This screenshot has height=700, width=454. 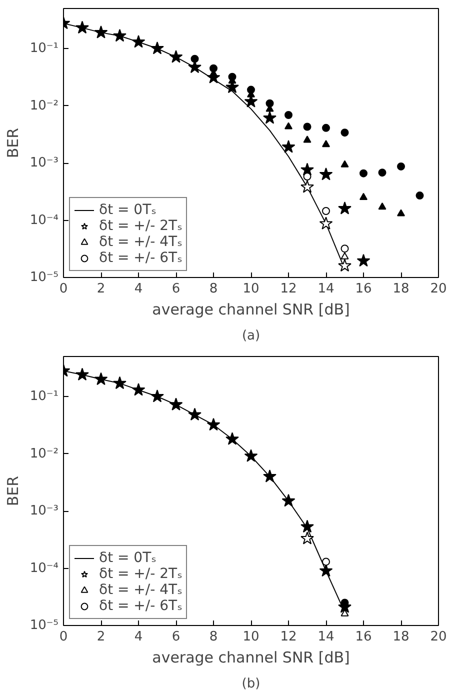 I want to click on text: (b), so click(x=251, y=684).